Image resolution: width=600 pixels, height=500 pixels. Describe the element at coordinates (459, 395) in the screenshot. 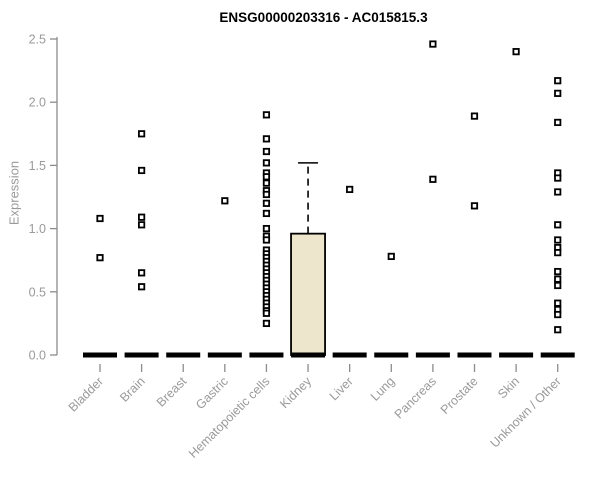

I see `x-category-label: Prostate` at that location.